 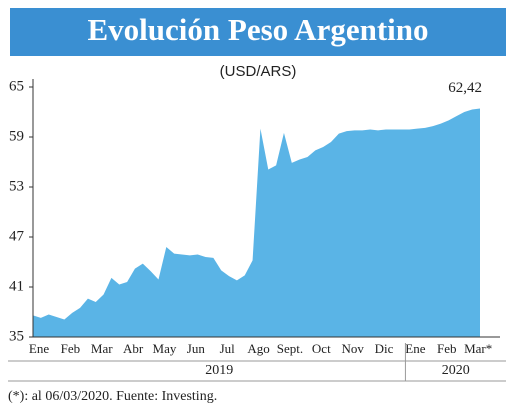 I want to click on x-tick-label: Ago, so click(x=258, y=348).